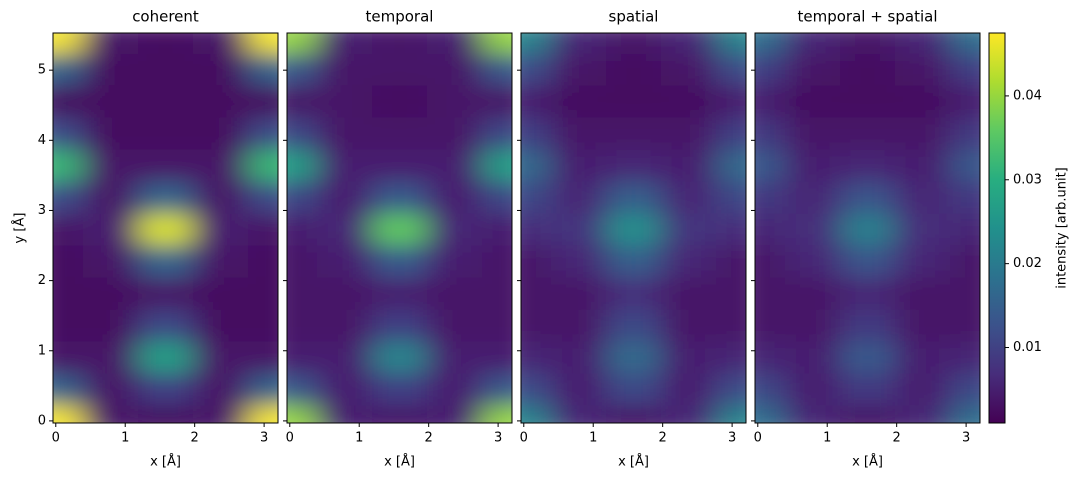 This screenshot has height=480, width=1079. What do you see at coordinates (997, 228) in the screenshot?
I see `colorbar` at bounding box center [997, 228].